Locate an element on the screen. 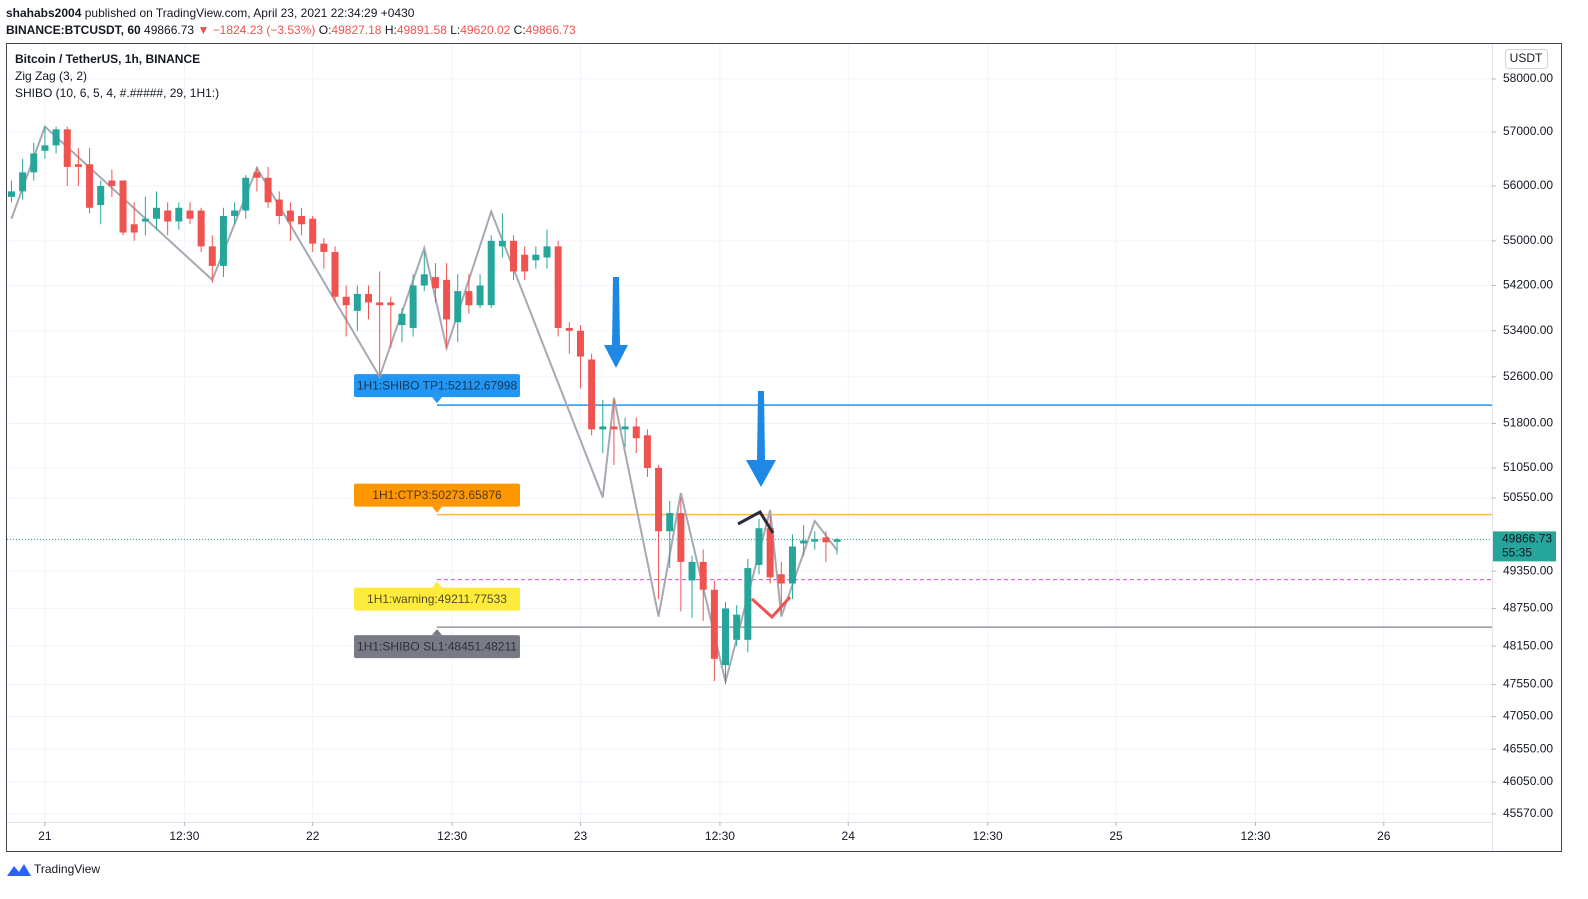 The height and width of the screenshot is (899, 1588). y-tick-label: 56000.00 is located at coordinates (1528, 185).